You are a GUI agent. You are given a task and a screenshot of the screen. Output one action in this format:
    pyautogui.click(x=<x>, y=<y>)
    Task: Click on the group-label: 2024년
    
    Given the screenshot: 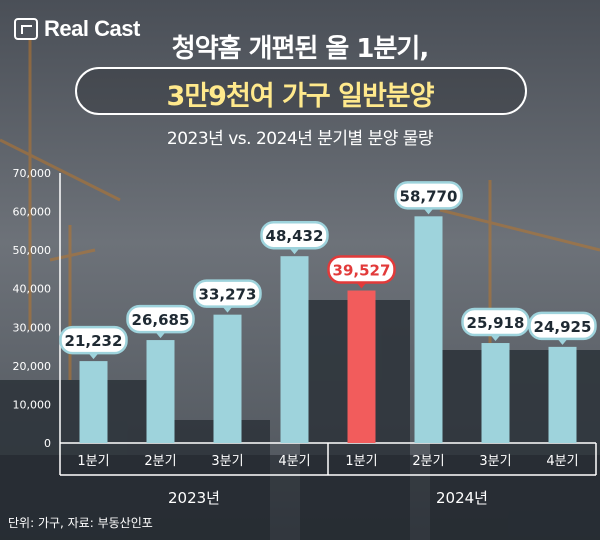 What is the action you would take?
    pyautogui.click(x=462, y=498)
    